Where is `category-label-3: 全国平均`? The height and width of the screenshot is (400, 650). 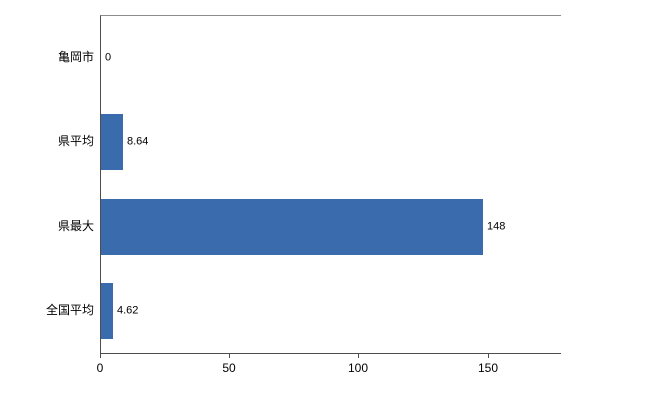 category-label-3: 全国平均 is located at coordinates (69, 310).